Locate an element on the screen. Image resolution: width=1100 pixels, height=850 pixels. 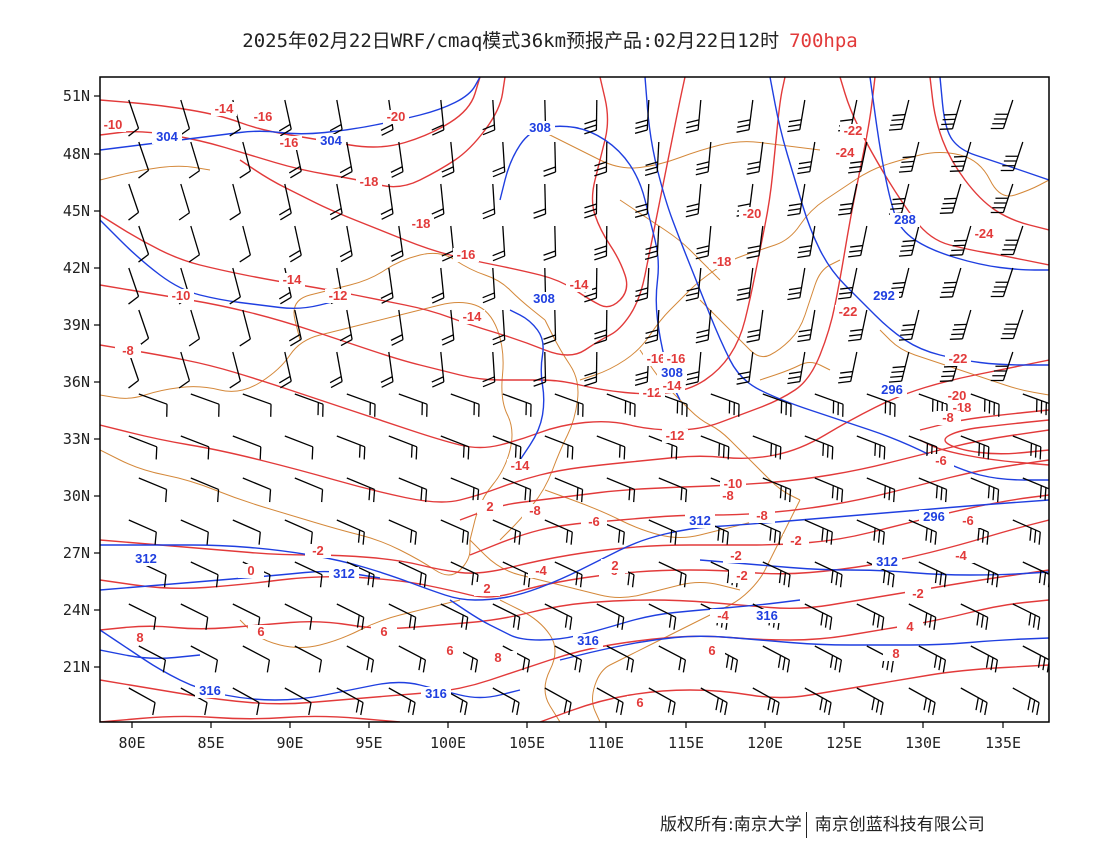
y-tick-label: 21N is located at coordinates (76, 667).